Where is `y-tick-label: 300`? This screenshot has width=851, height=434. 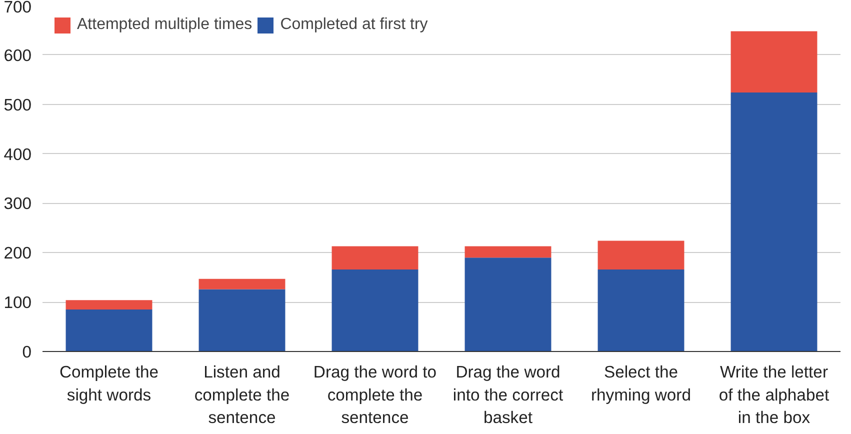
y-tick-label: 300 is located at coordinates (18, 204).